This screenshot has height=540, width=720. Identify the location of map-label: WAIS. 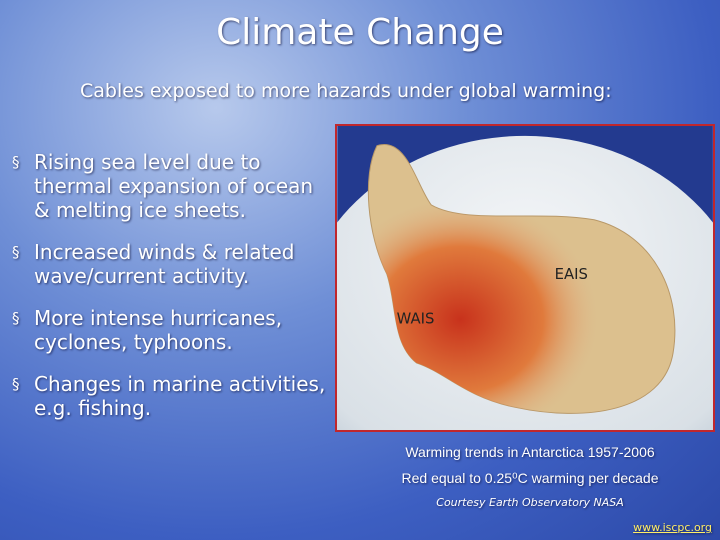
(416, 318).